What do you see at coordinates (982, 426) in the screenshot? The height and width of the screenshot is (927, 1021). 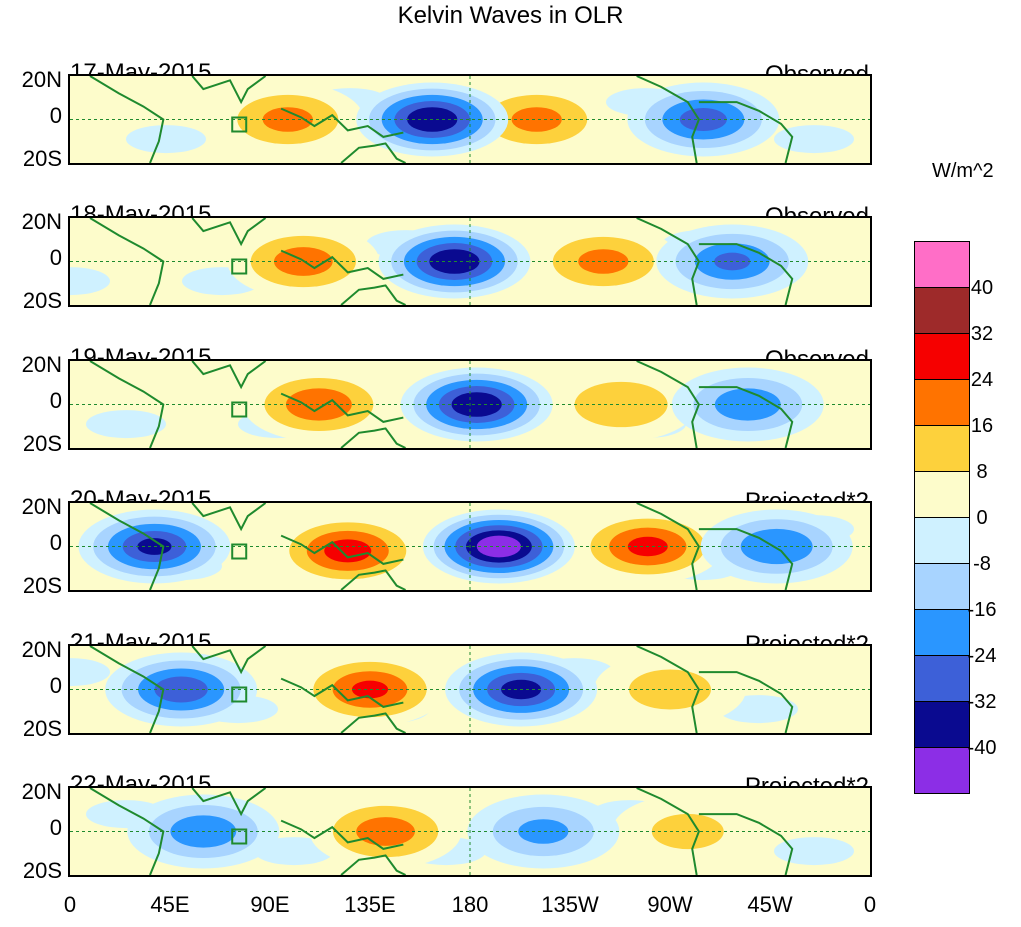 I see `colorbar-tick-label: 16` at bounding box center [982, 426].